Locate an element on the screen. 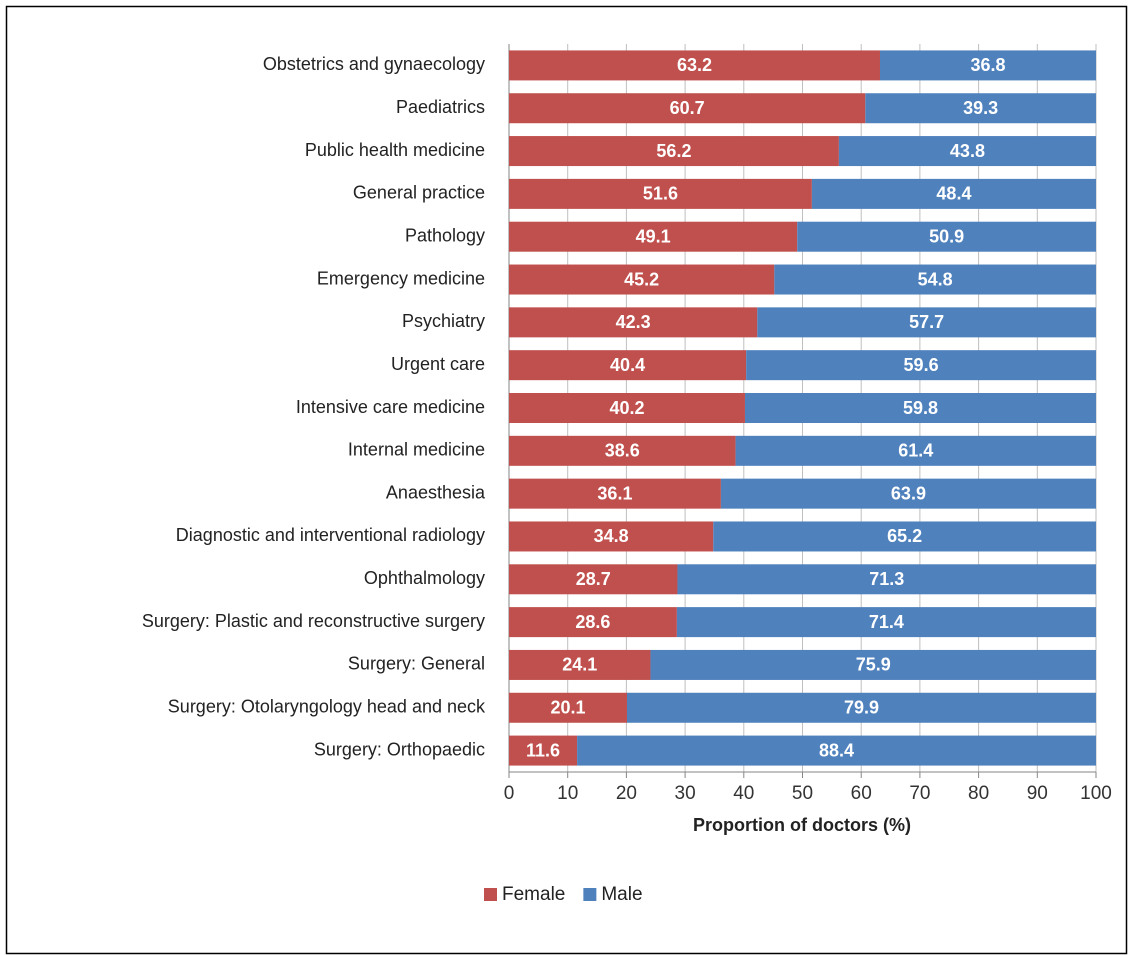  data-label: 36.1 is located at coordinates (614, 493).